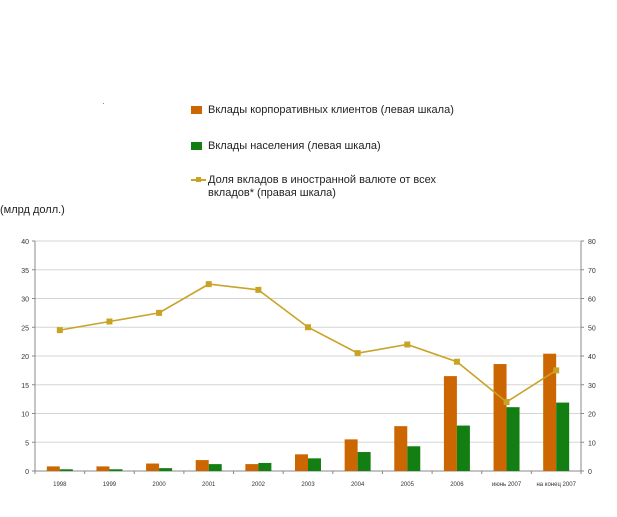  I want to click on x-tick-label: на конец 2007, so click(556, 485).